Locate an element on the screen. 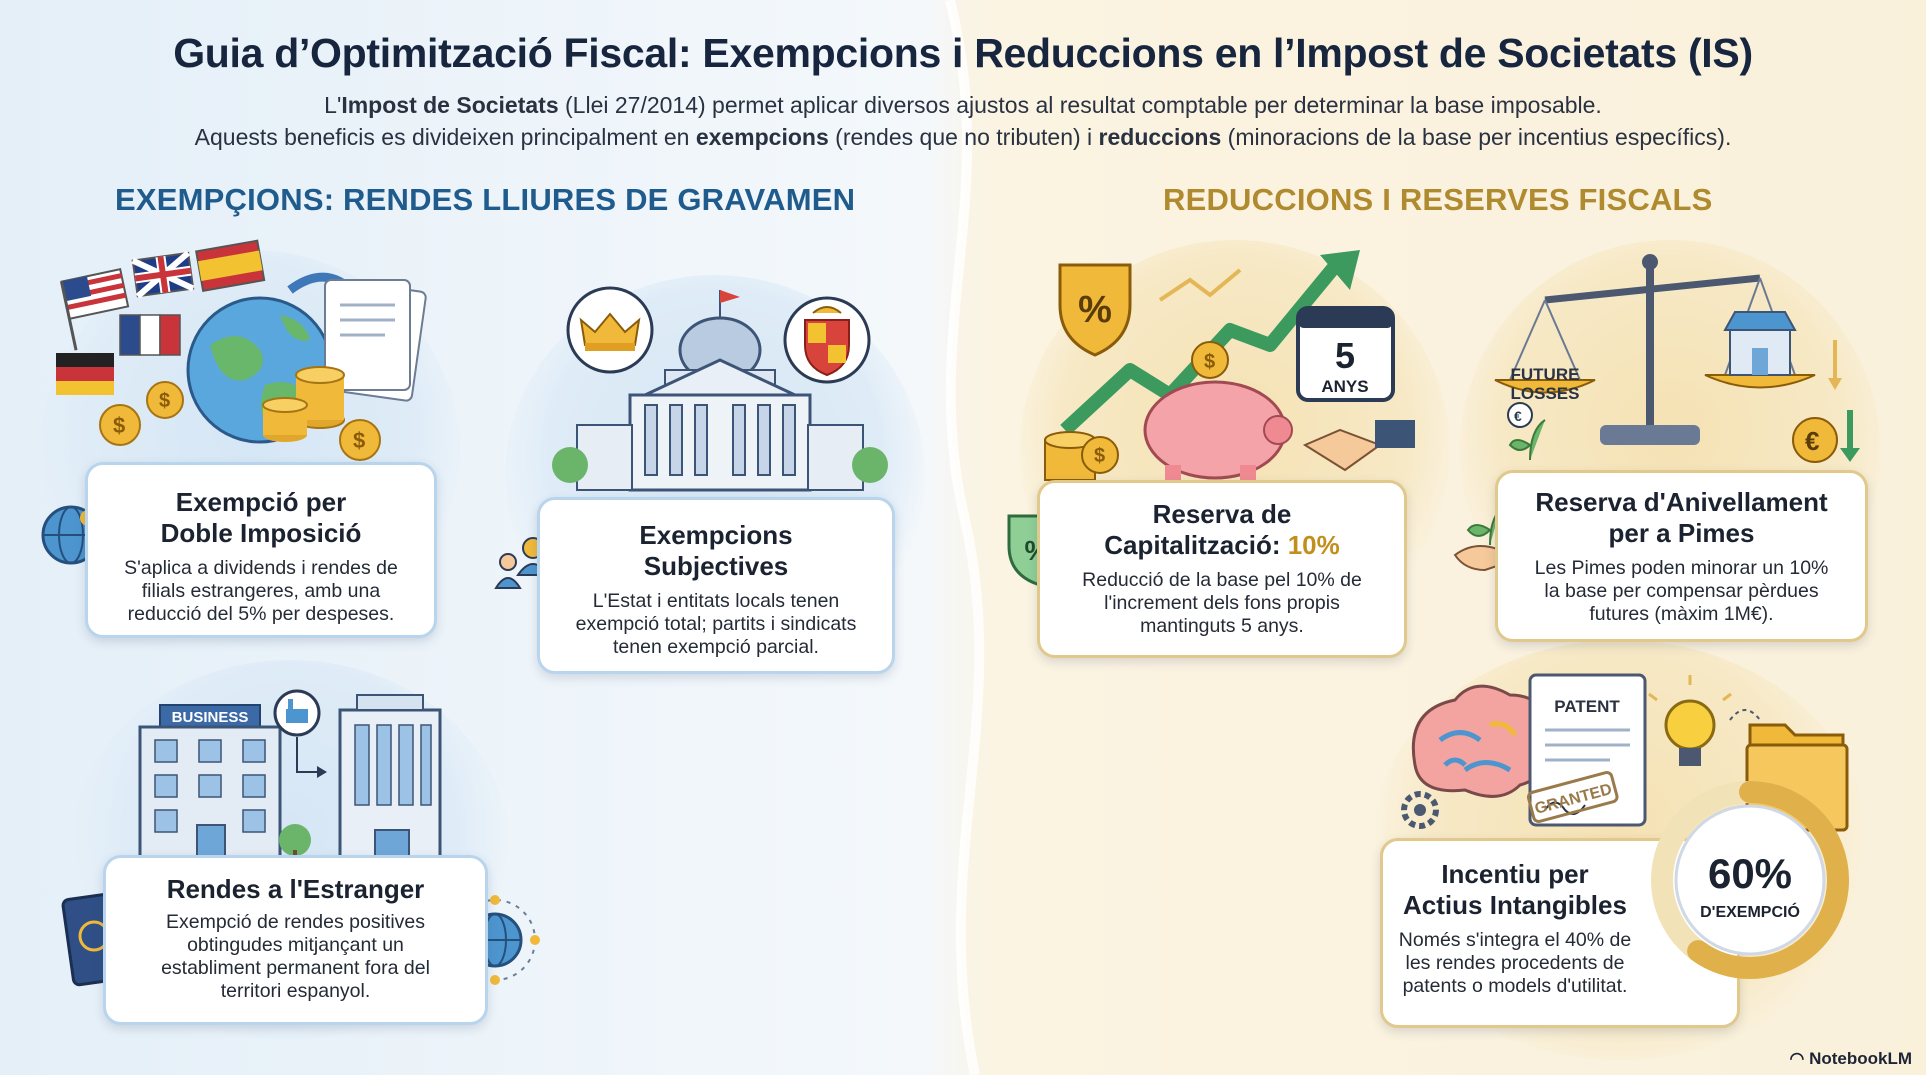 The width and height of the screenshot is (1926, 1075). euro-down-icon: € is located at coordinates (1826, 401).